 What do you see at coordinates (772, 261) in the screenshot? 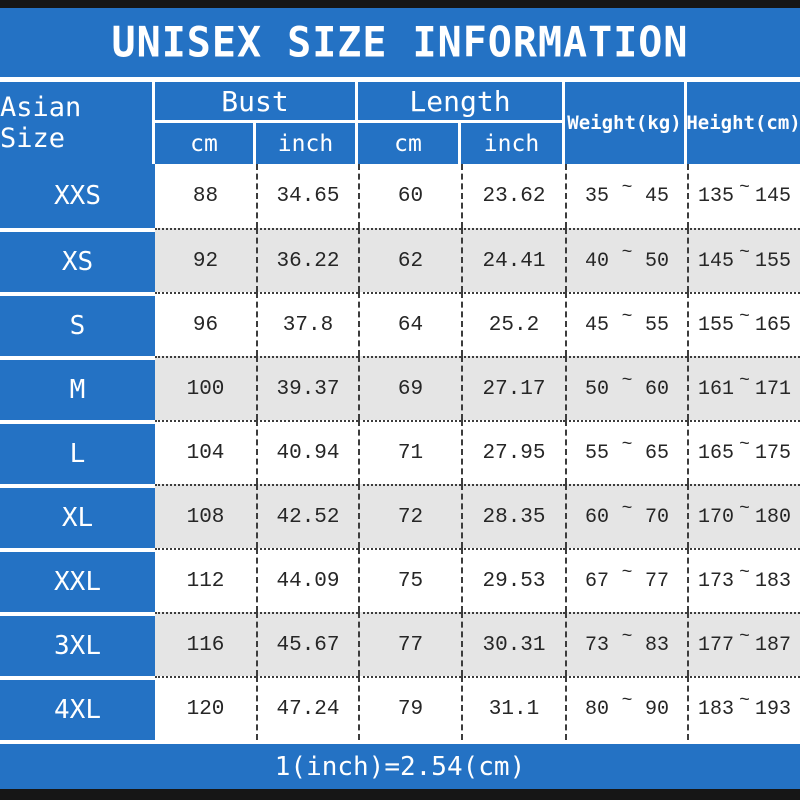
I see `range-max: 155` at bounding box center [772, 261].